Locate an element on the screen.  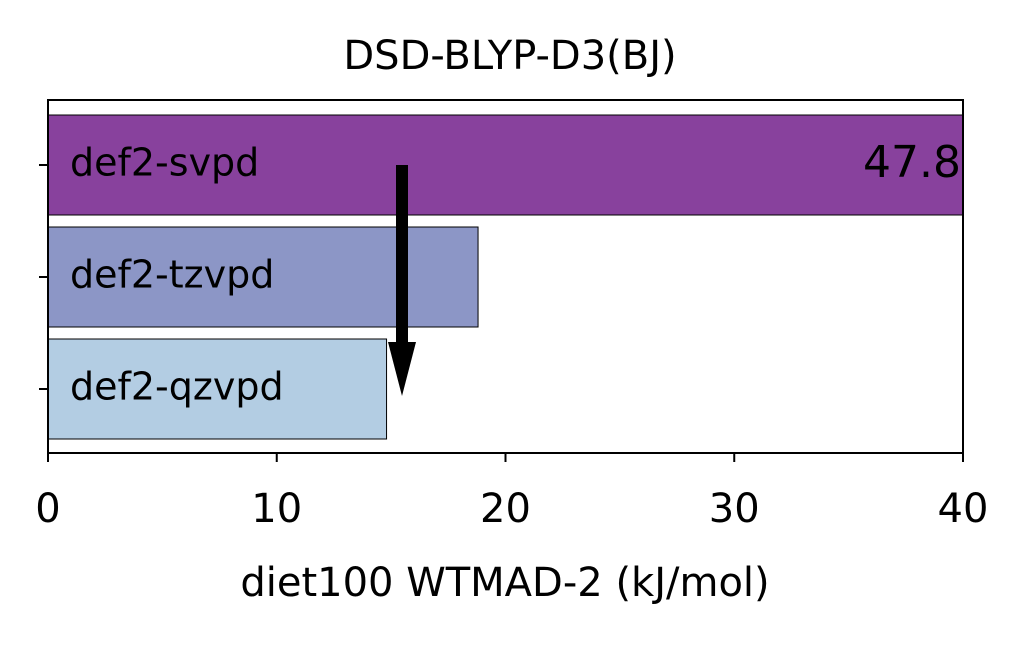
x-axis-label: diet100 WTMAD-2 (kJ/mol) is located at coordinates (504, 583).